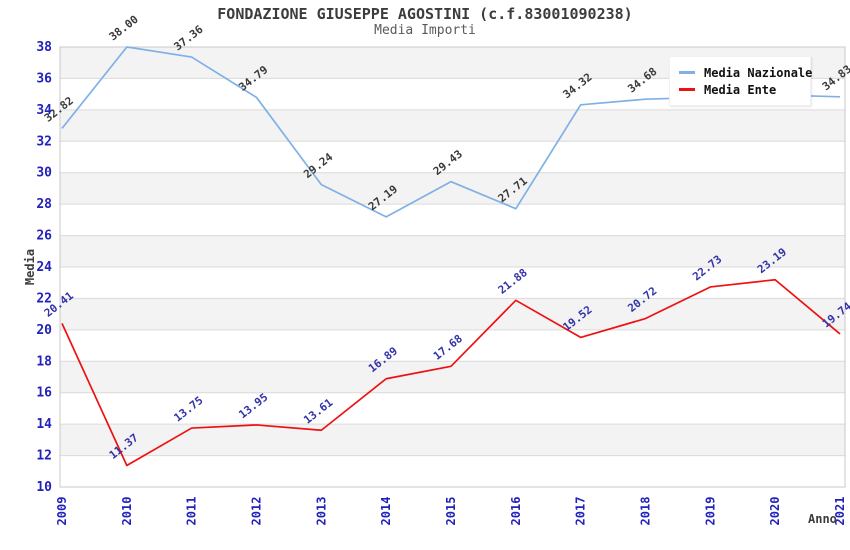  I want to click on x-tick-label: 2011, so click(192, 511).